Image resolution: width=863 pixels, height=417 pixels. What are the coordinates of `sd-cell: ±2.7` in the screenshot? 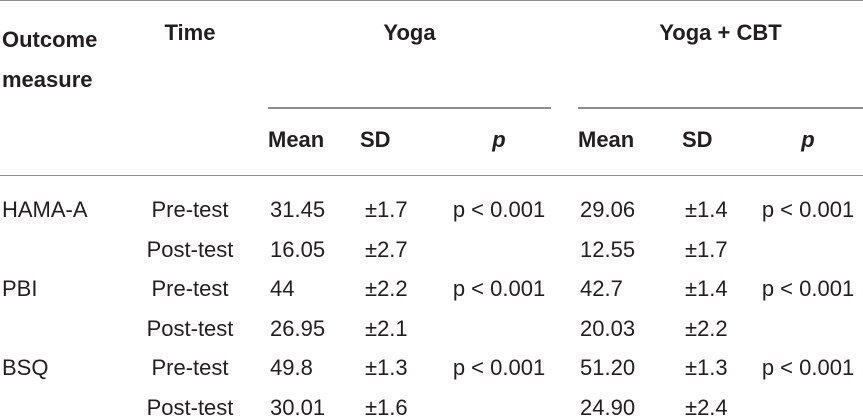 It's located at (386, 249).